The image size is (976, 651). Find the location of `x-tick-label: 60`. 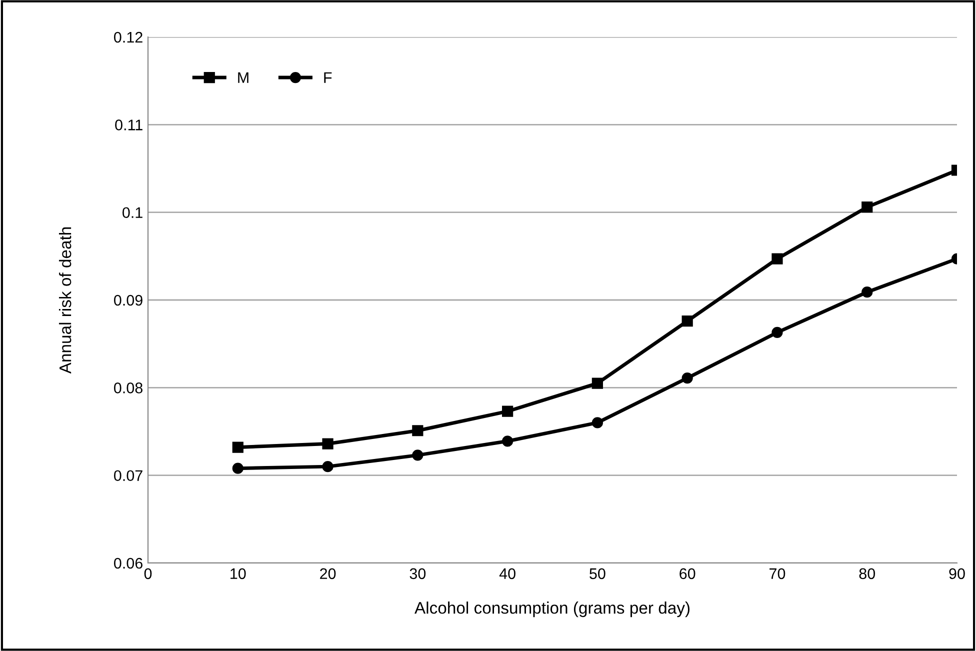

x-tick-label: 60 is located at coordinates (688, 574).